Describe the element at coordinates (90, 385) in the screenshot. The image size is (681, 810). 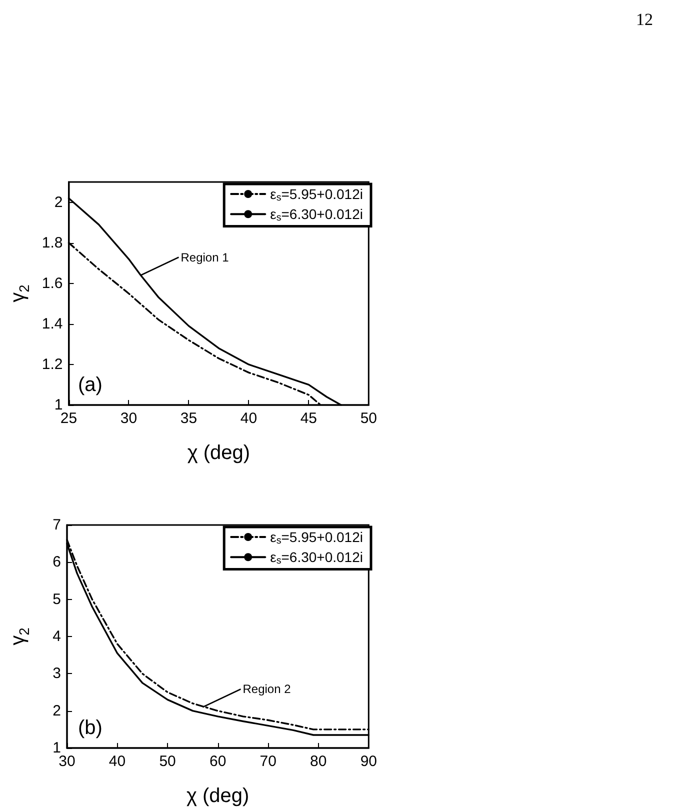
I see `annotation: (a)` at that location.